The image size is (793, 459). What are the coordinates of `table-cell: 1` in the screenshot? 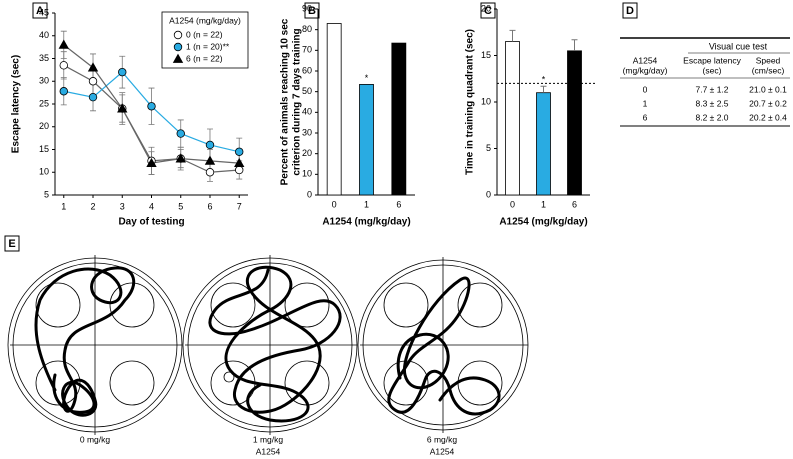 It's located at (645, 103).